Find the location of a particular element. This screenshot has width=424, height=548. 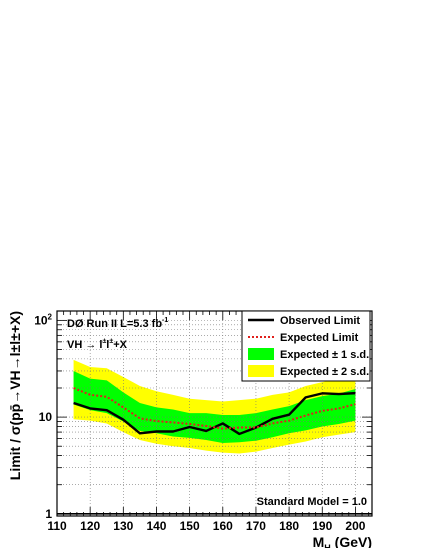

bands-layer is located at coordinates (214, 406).